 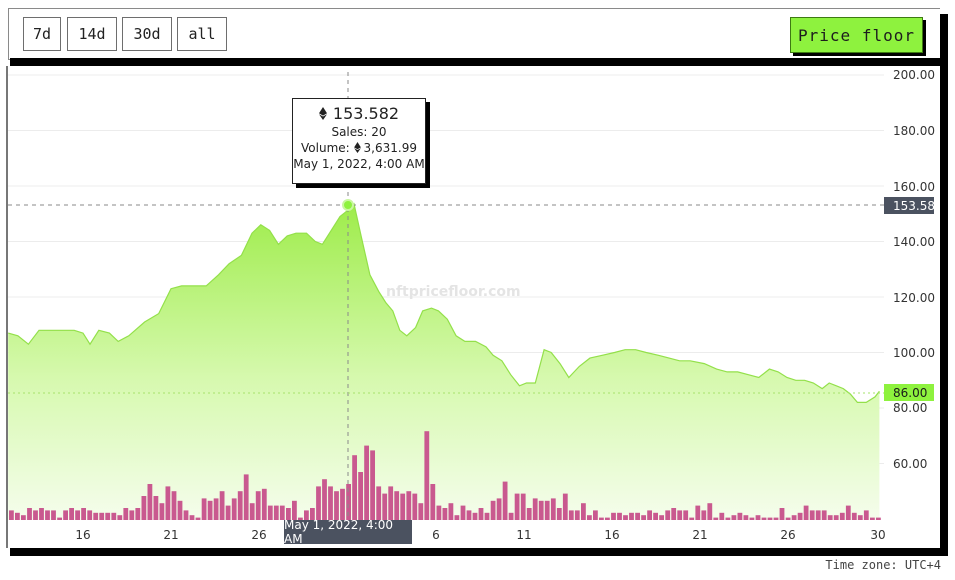 What do you see at coordinates (479, 62) in the screenshot?
I see `toolbar-shadow` at bounding box center [479, 62].